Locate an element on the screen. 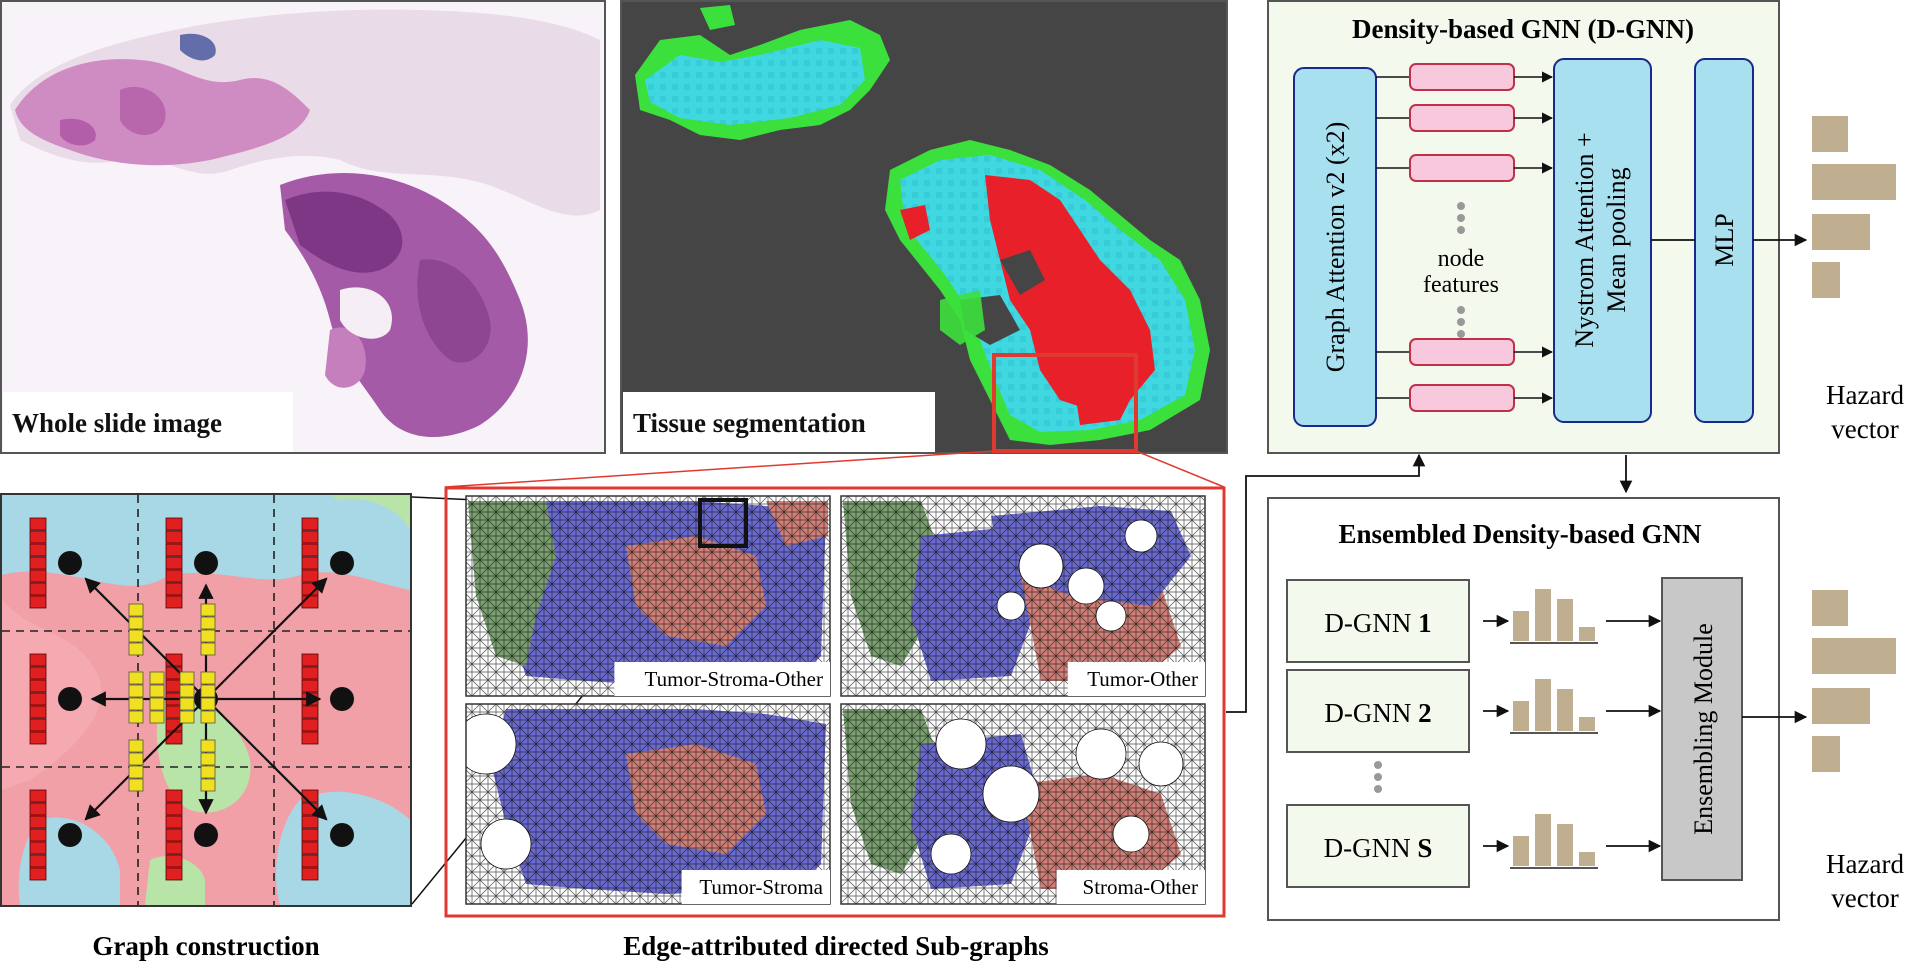 This screenshot has height=969, width=1926. graph-construction-panel is located at coordinates (206, 700).